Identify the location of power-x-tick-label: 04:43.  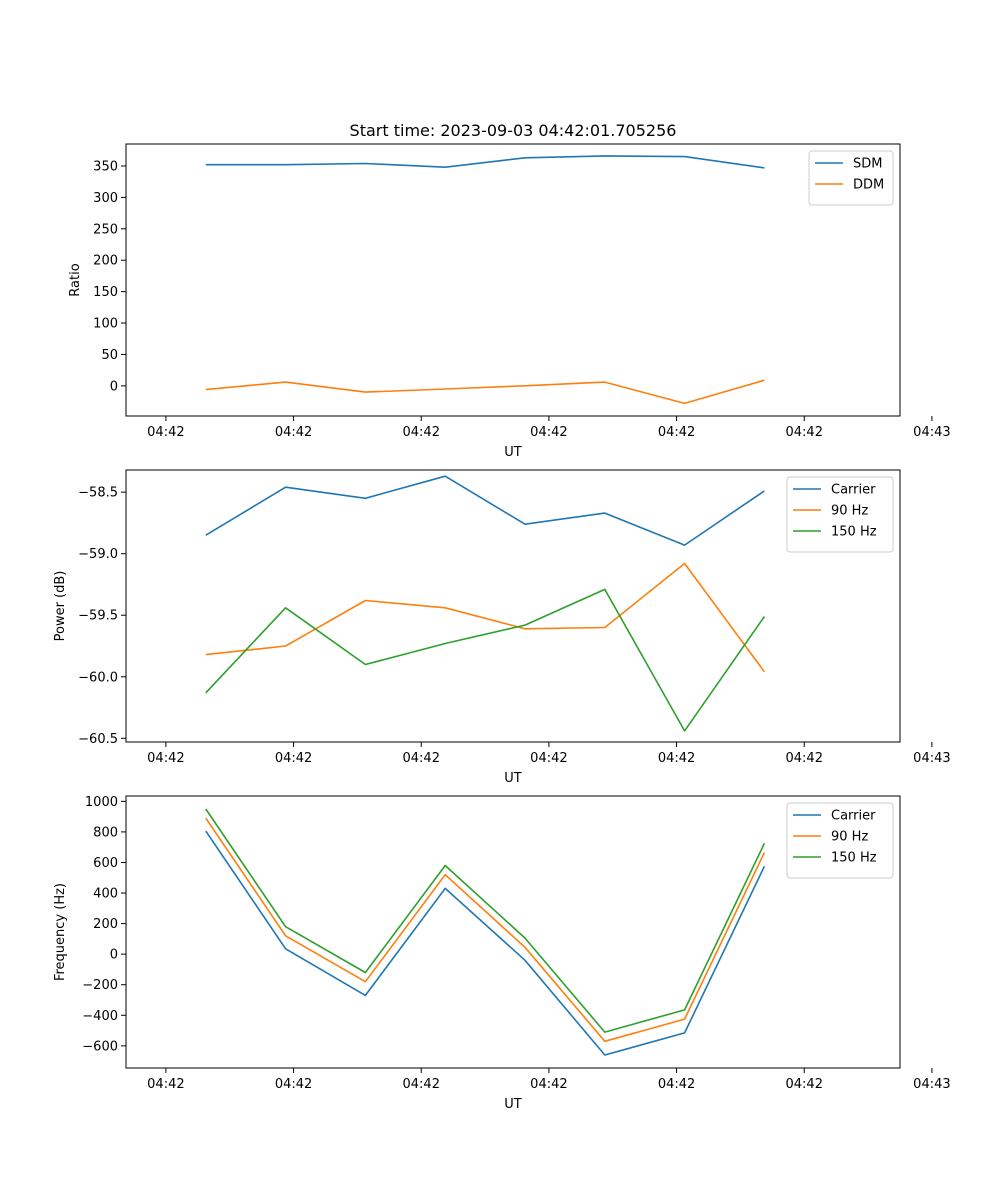
(931, 758).